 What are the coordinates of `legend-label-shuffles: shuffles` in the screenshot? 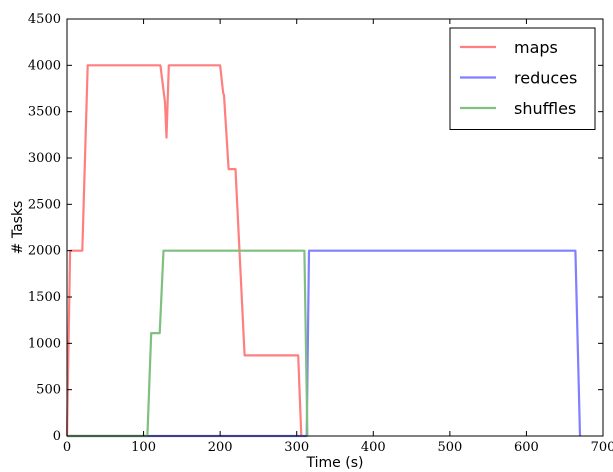 It's located at (545, 108).